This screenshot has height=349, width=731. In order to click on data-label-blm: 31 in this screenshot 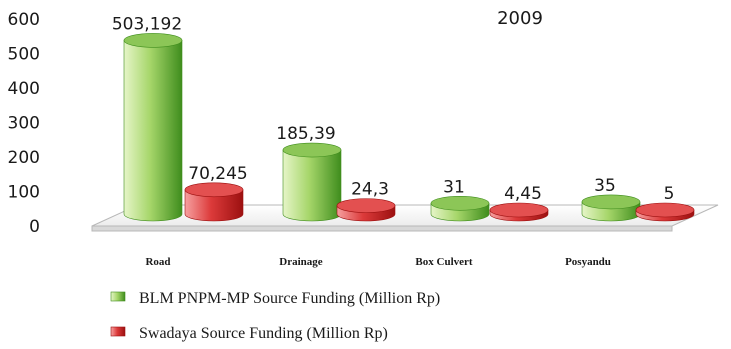, I will do `click(454, 187)`.